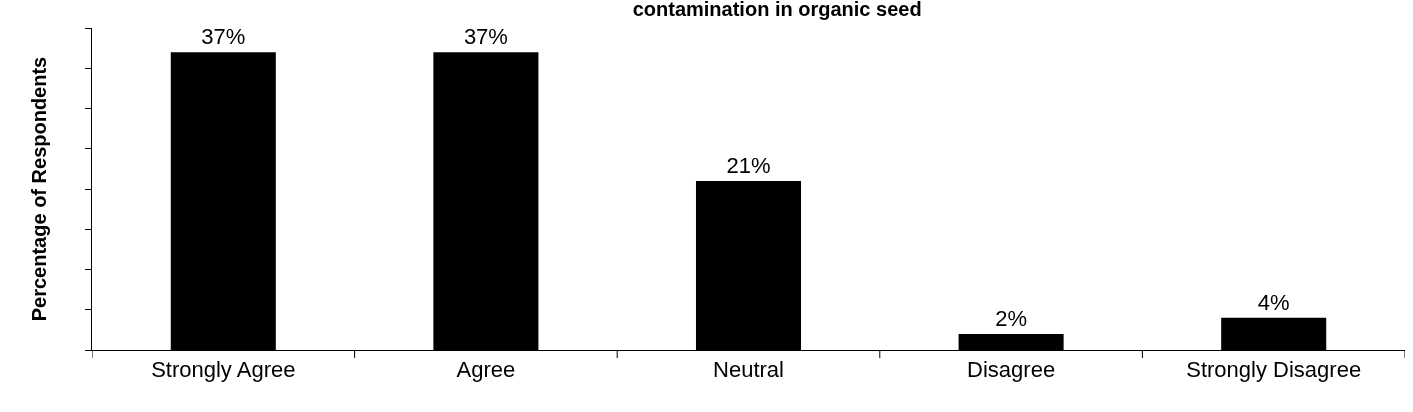 The image size is (1413, 412). What do you see at coordinates (777, 10) in the screenshot?
I see `chart-title: contamination in organic seed` at bounding box center [777, 10].